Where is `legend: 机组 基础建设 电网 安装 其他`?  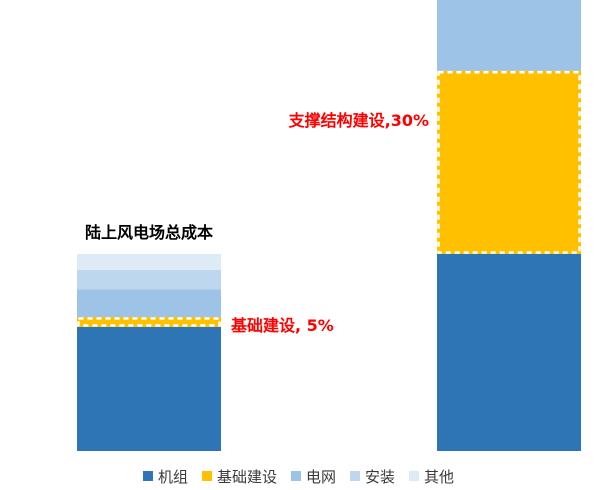
legend: 机组 基础建设 电网 安装 其他 is located at coordinates (298, 476).